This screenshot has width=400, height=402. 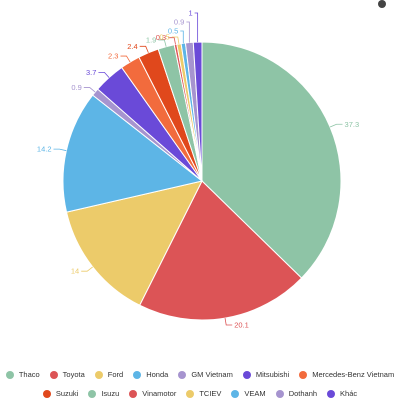 What do you see at coordinates (255, 393) in the screenshot?
I see `legend-label: VEAM` at bounding box center [255, 393].